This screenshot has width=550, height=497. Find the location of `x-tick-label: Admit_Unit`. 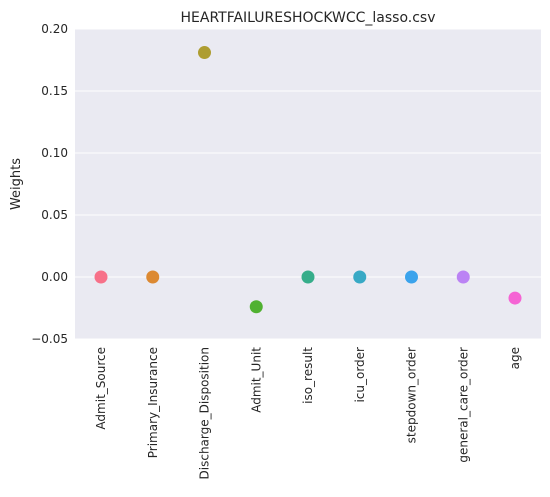

x-tick-label: Admit_Unit is located at coordinates (256, 380).